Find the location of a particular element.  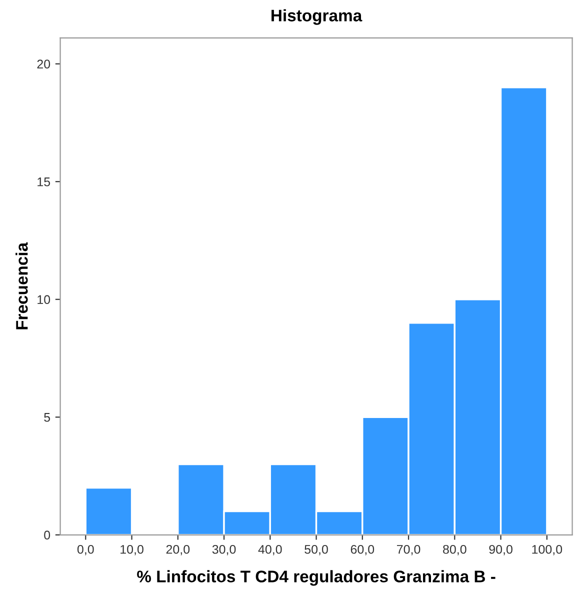

y-tick-label: 5 is located at coordinates (47, 417).